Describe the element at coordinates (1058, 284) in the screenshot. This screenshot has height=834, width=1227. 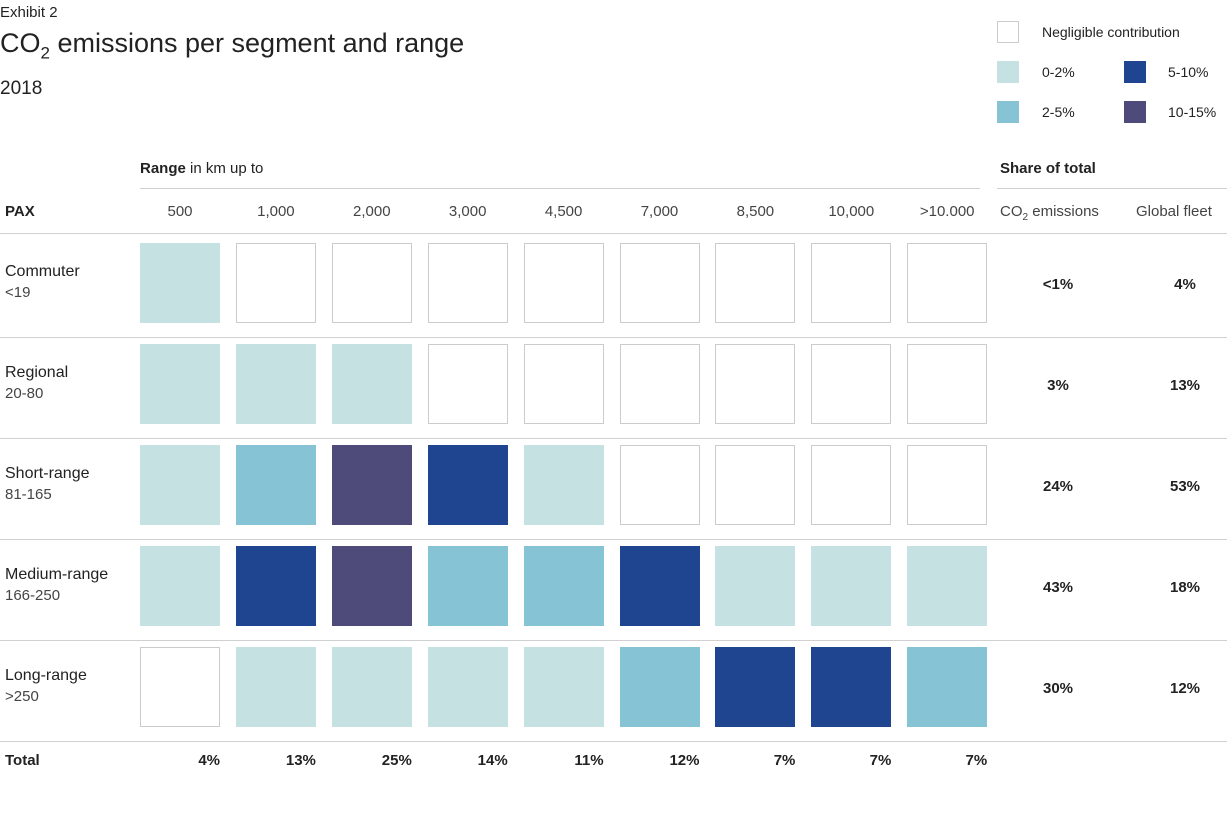
I see `co2-share: <1%` at that location.